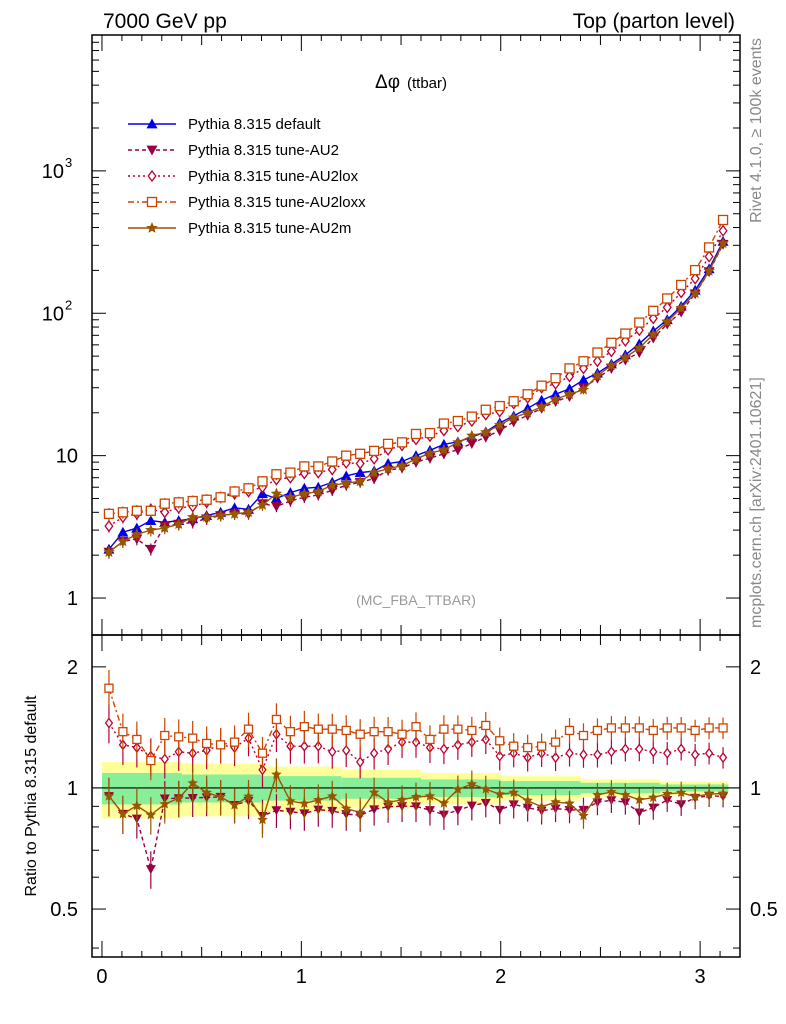 This screenshot has height=1024, width=786. Describe the element at coordinates (700, 977) in the screenshot. I see `x-tick-label: 3` at that location.